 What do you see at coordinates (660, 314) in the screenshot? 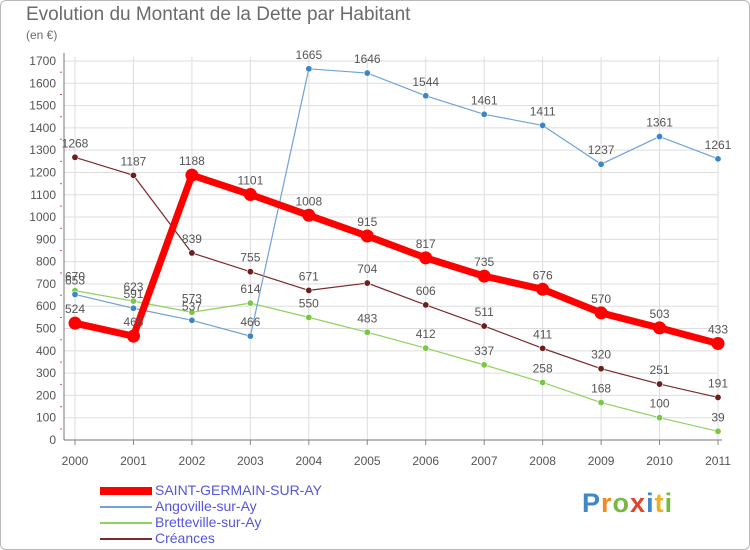
I see `data-label: 503` at bounding box center [660, 314].